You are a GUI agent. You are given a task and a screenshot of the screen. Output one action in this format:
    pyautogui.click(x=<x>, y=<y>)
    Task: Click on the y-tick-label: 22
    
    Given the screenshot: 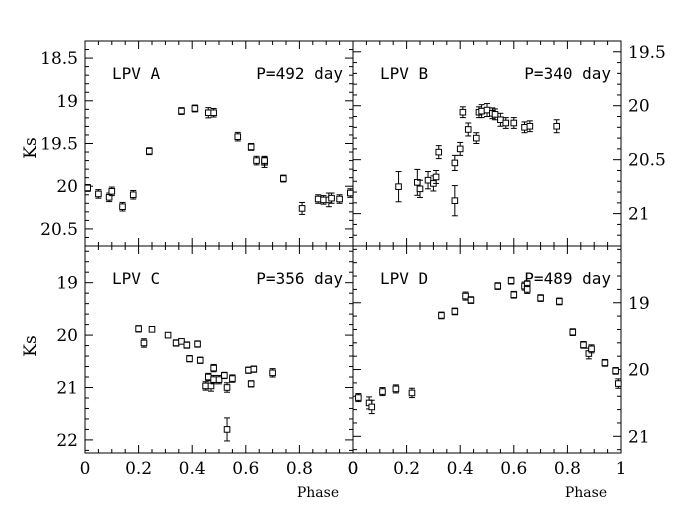 What is the action you would take?
    pyautogui.click(x=67, y=441)
    